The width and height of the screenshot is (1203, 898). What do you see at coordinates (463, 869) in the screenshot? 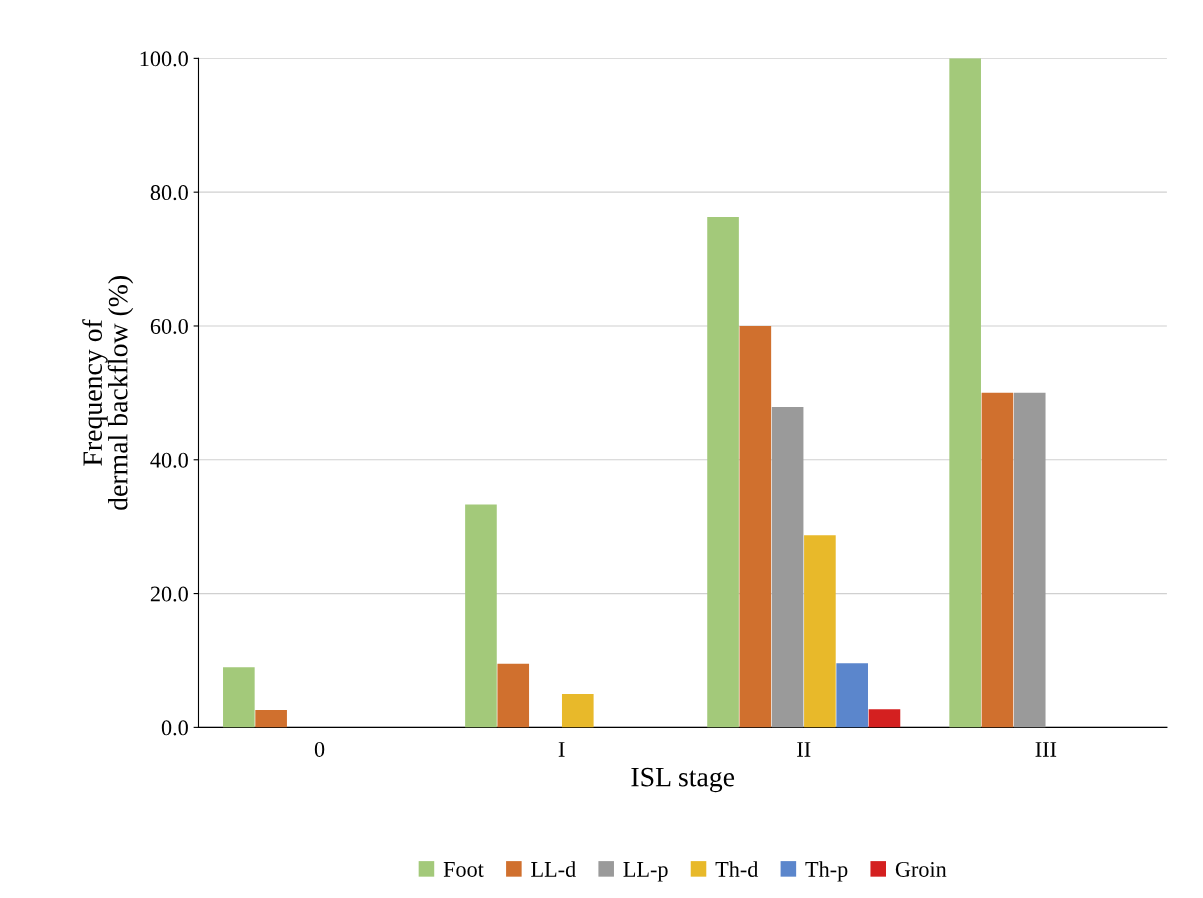
I see `legend-label: Foot` at bounding box center [463, 869].